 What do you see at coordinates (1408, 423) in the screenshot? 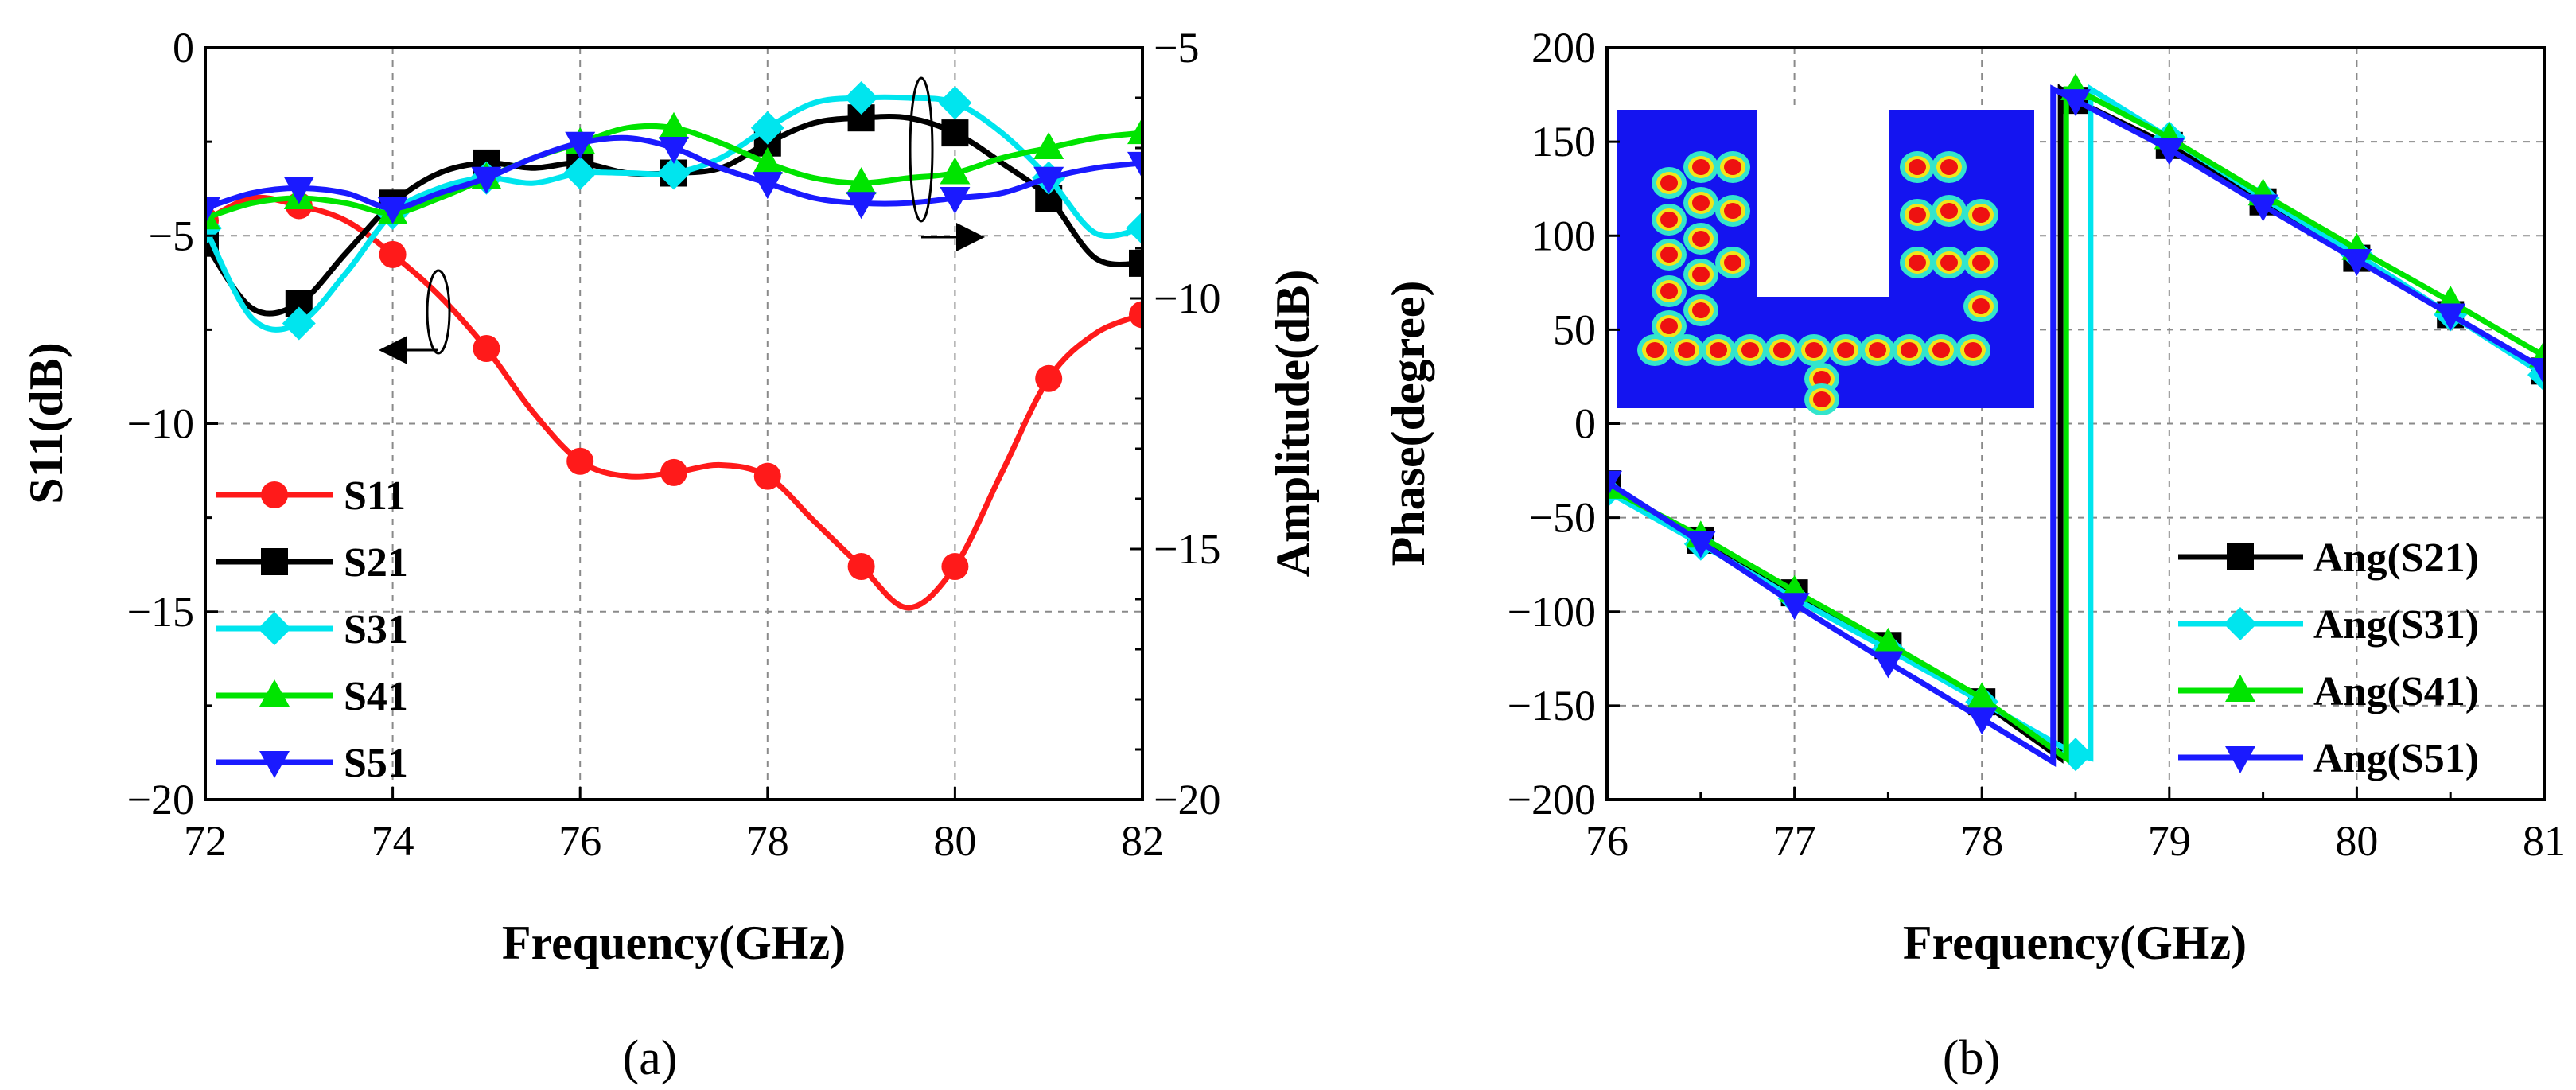
I see `panel-b-ylabel: Phase(degree)` at bounding box center [1408, 423].